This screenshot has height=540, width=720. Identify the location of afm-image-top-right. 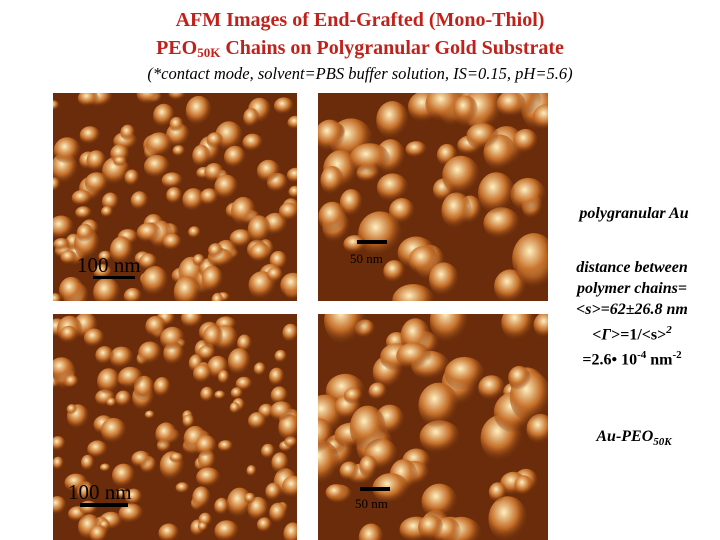
(433, 197).